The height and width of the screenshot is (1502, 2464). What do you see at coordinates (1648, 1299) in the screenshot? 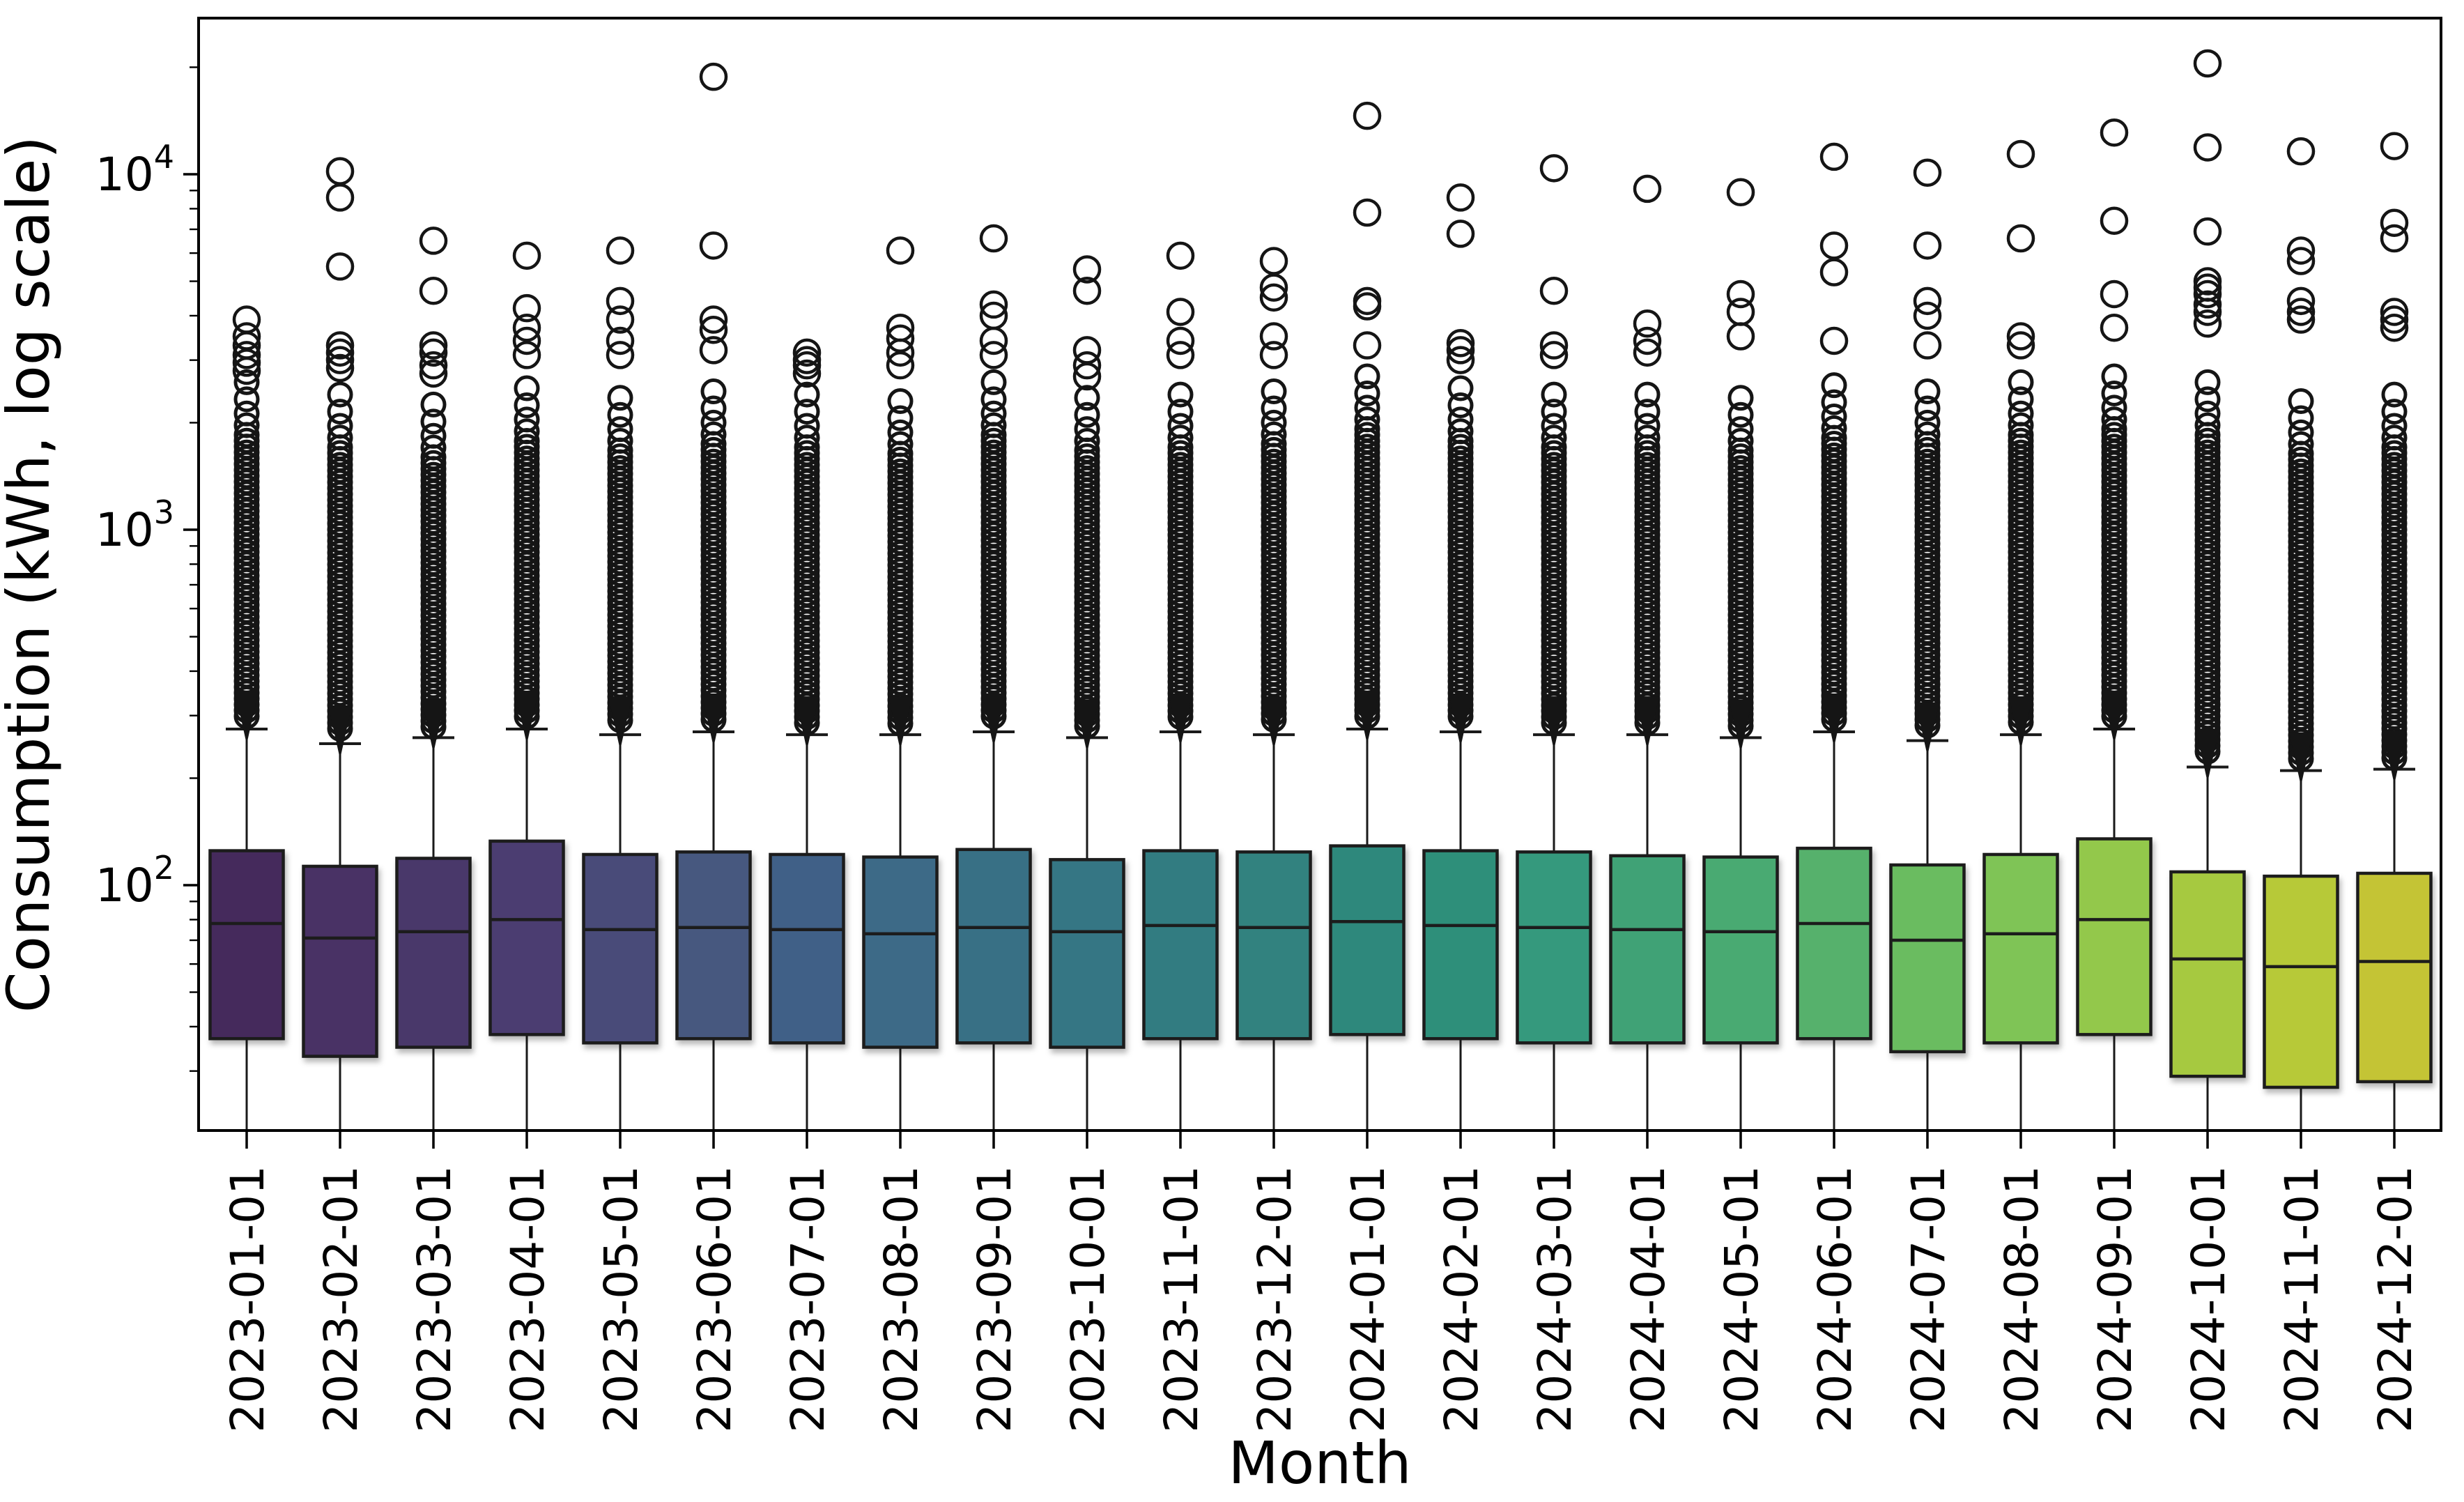
I see `x-tick-label: 2024-04-01` at bounding box center [1648, 1299].